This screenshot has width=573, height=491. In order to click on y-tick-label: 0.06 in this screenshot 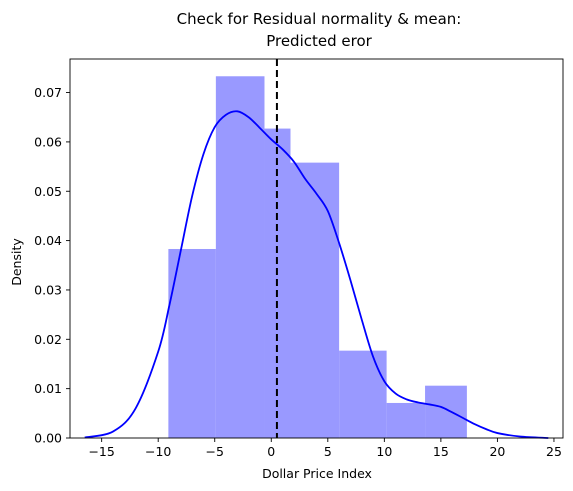, I will do `click(48, 141)`.